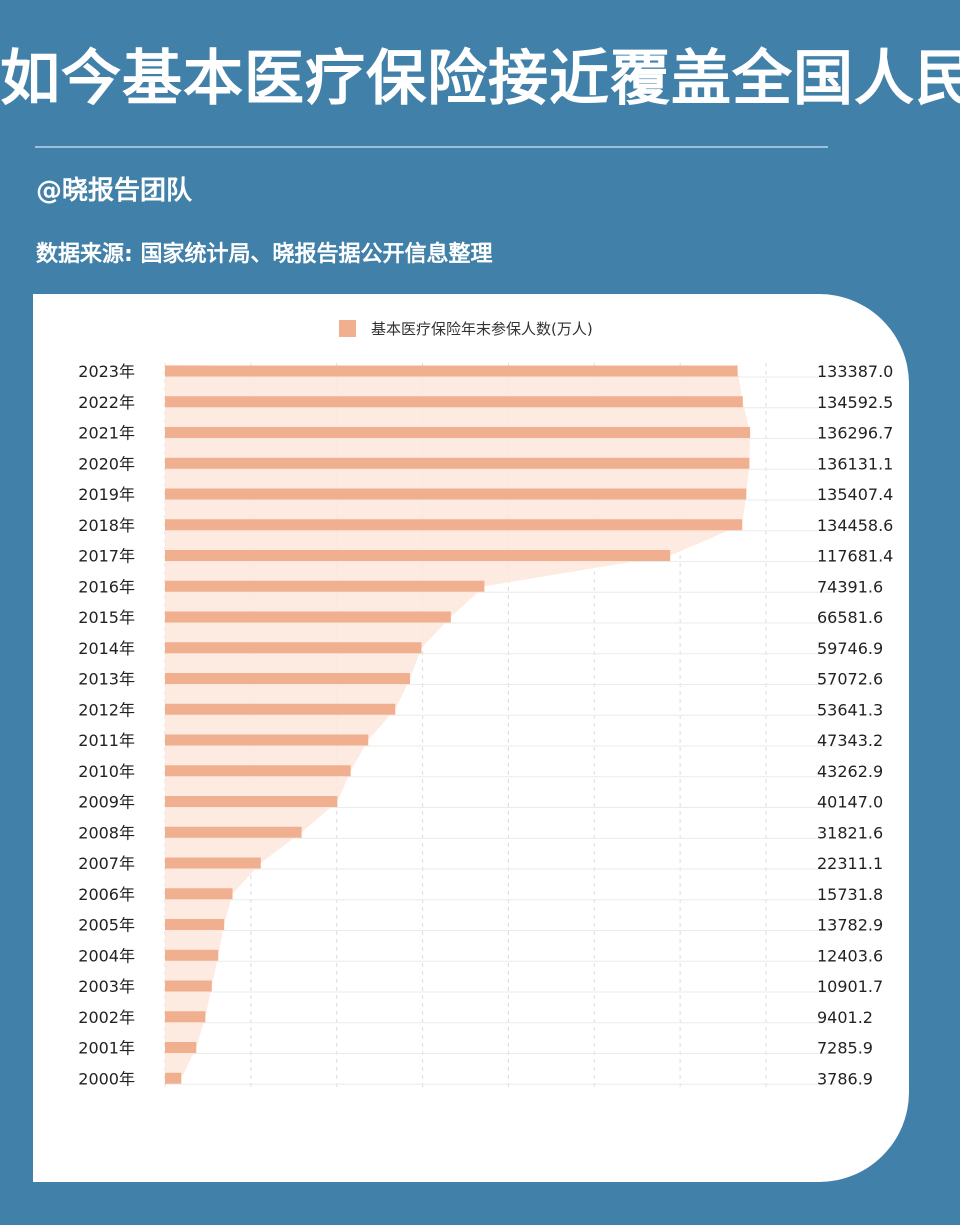 The height and width of the screenshot is (1225, 960). I want to click on category-label: 2014年, so click(106, 648).